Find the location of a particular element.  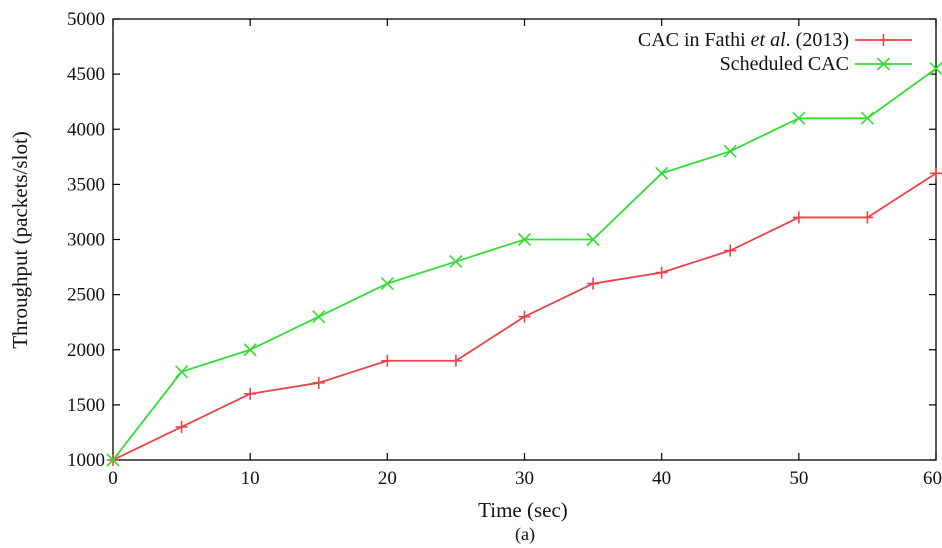

y-axis-label: Throughput (packets/slot) is located at coordinates (20, 240).